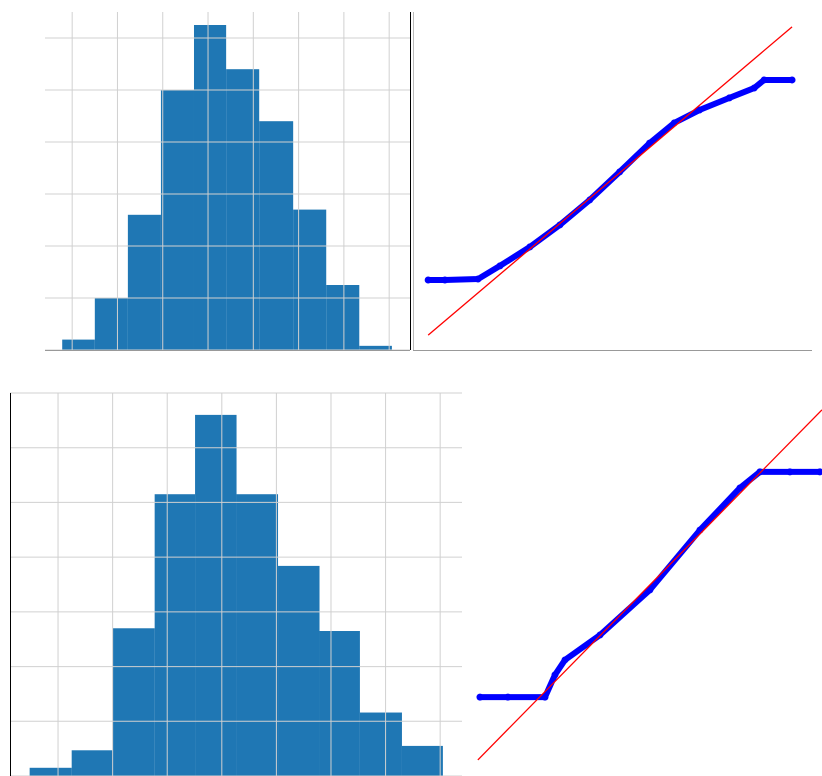 The height and width of the screenshot is (776, 822). I want to click on sample-trace, so click(610, 180).